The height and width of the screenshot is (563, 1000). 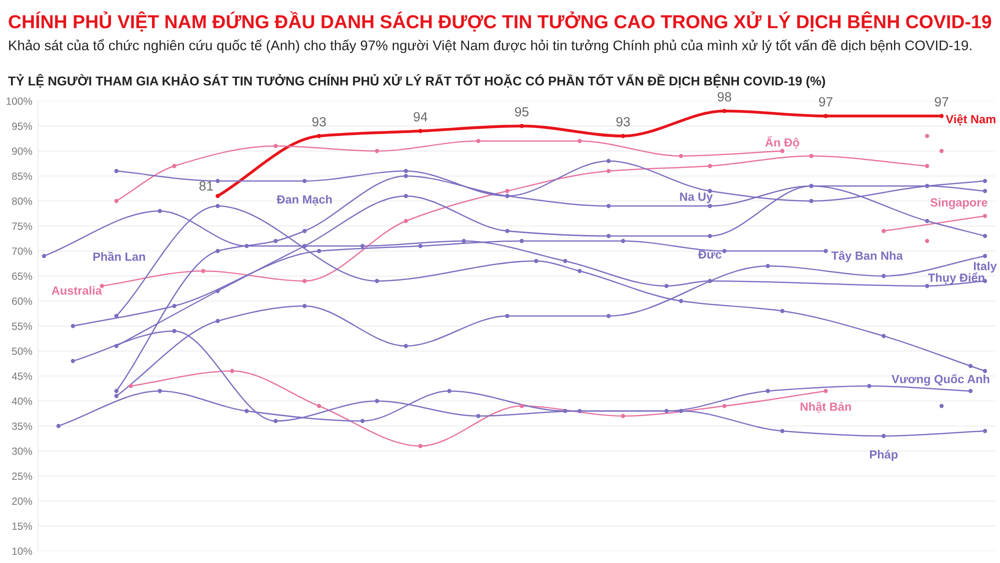 I want to click on y-tick-label: 100%, so click(x=19, y=101).